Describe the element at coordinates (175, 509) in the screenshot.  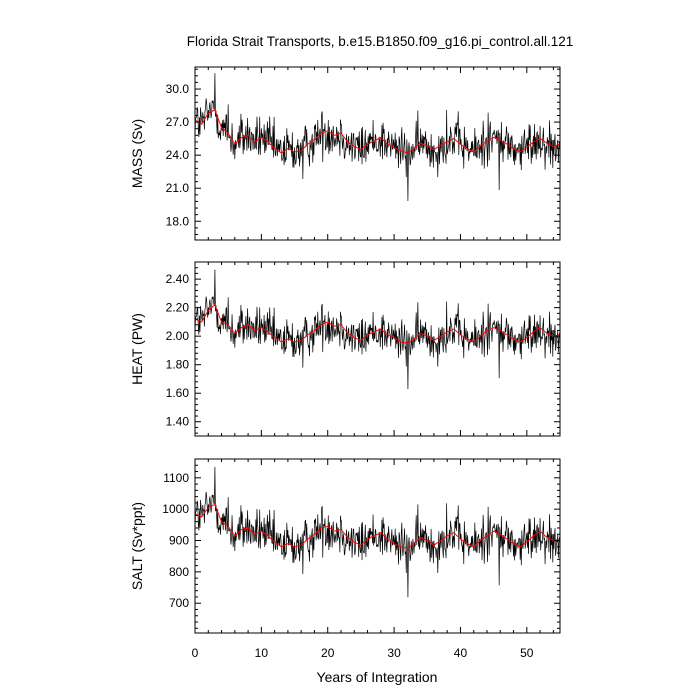
I see `y-tick-label-salt: 1000` at that location.